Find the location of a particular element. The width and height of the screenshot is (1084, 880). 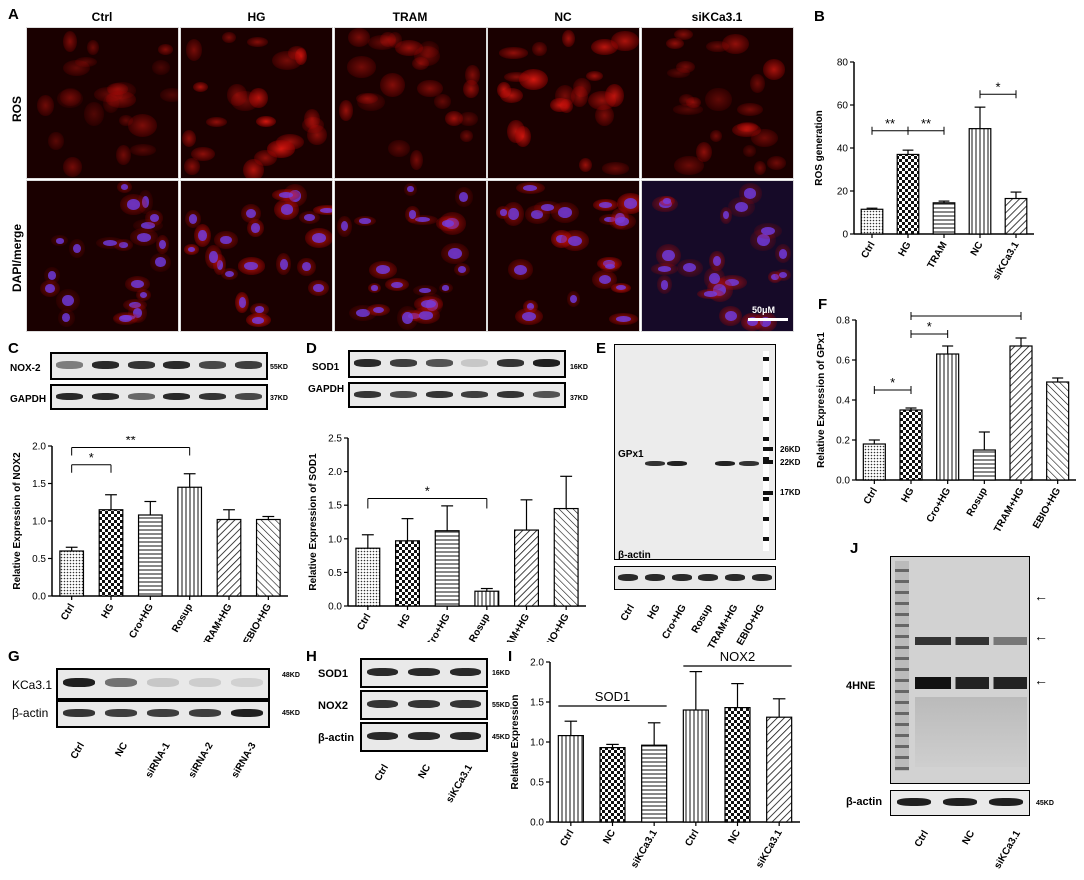

j-arrow-3: ← is located at coordinates (1041, 680).